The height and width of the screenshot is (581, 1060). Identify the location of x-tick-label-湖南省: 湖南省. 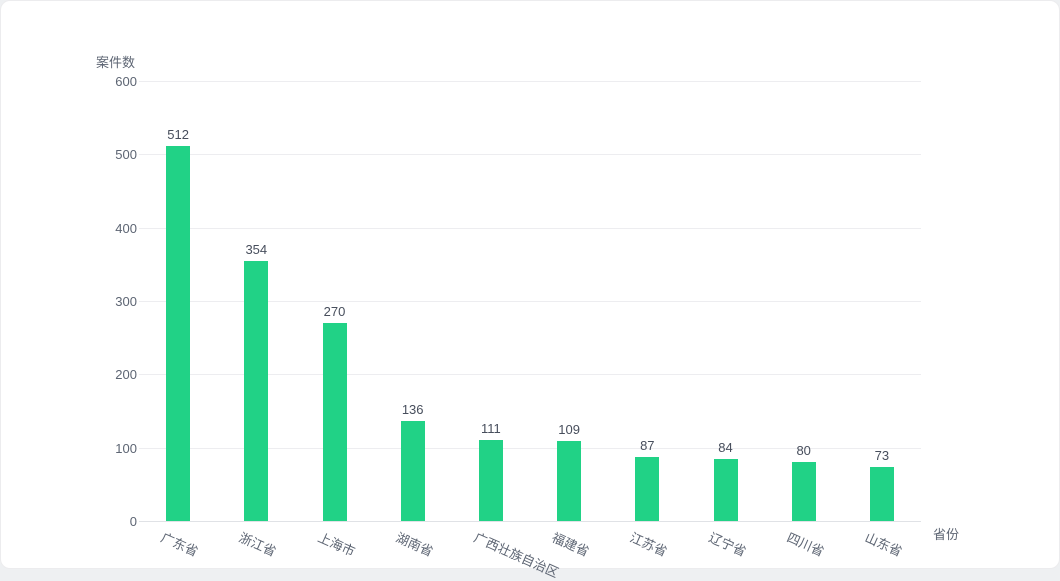
(414, 544).